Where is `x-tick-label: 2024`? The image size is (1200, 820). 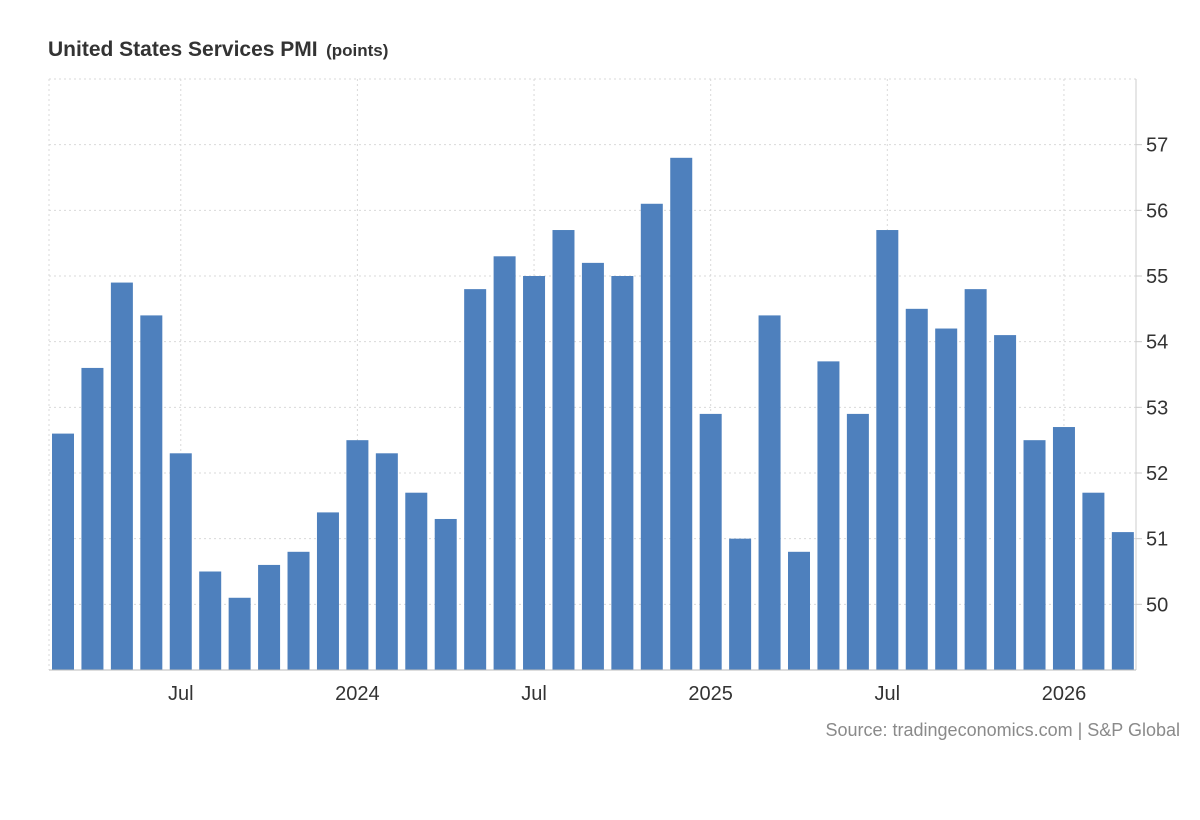
x-tick-label: 2024 is located at coordinates (357, 694).